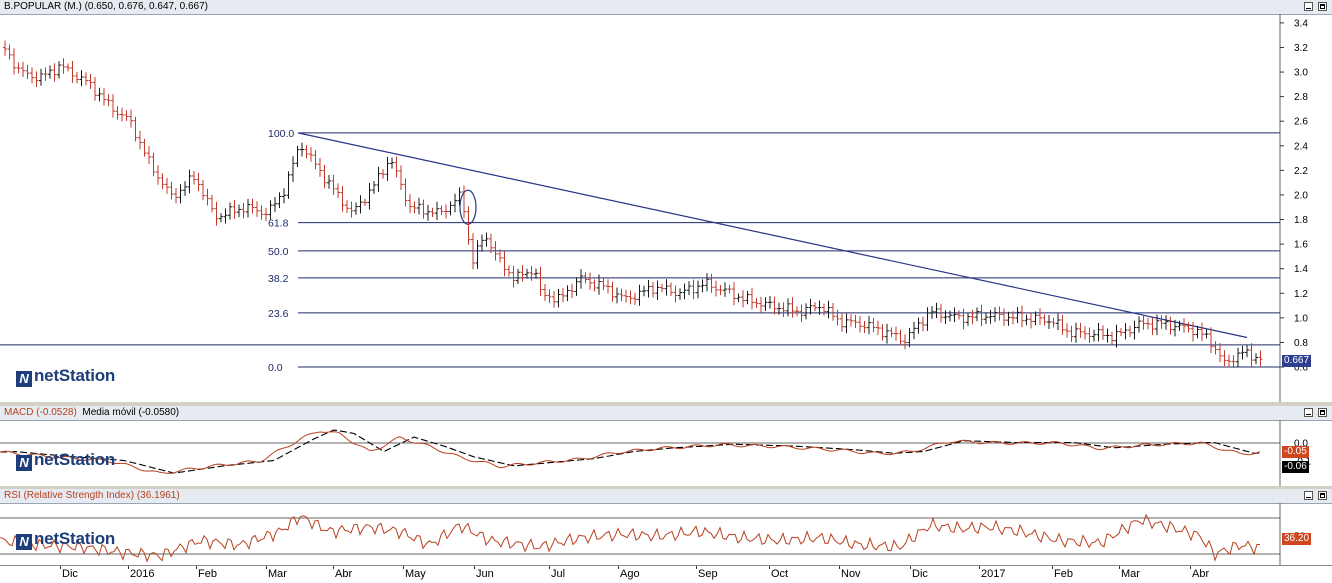 The height and width of the screenshot is (583, 1332). What do you see at coordinates (1308, 412) in the screenshot?
I see `macd-minimize-button` at bounding box center [1308, 412].